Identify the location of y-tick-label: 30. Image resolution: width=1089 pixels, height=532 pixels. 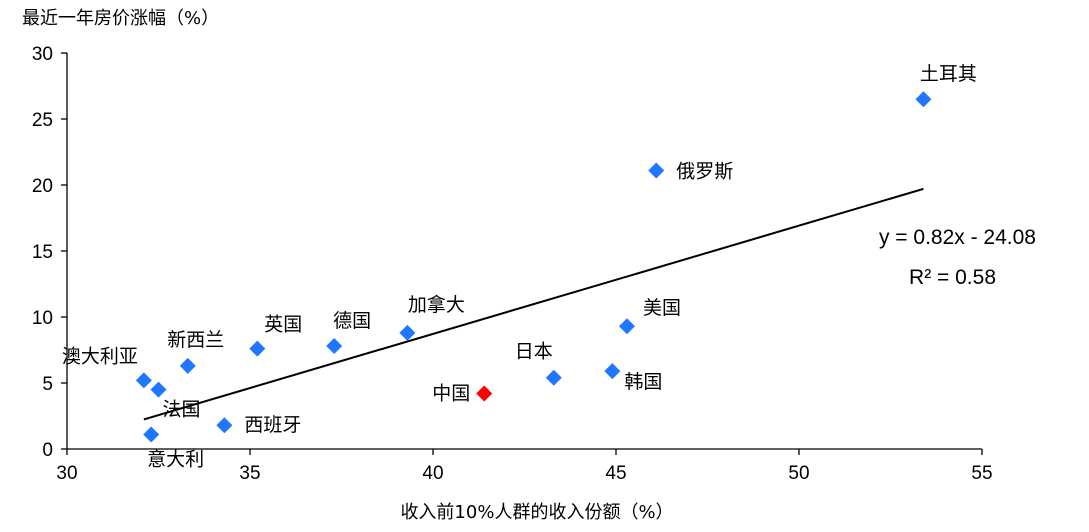
(42, 54).